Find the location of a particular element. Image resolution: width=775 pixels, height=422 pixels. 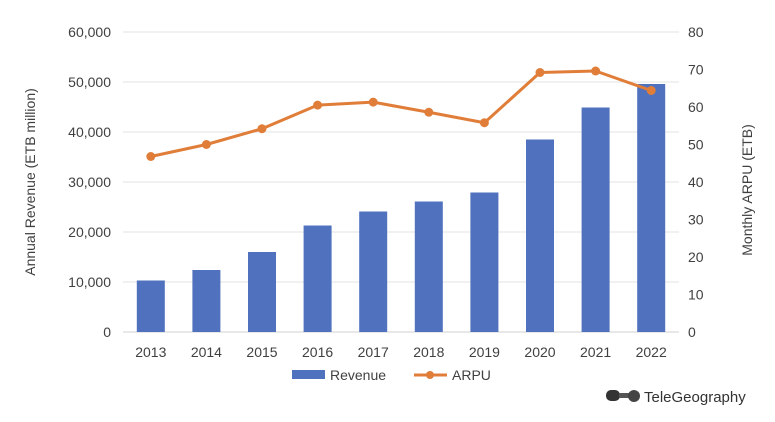

y2-tick-label: 20 is located at coordinates (696, 257).